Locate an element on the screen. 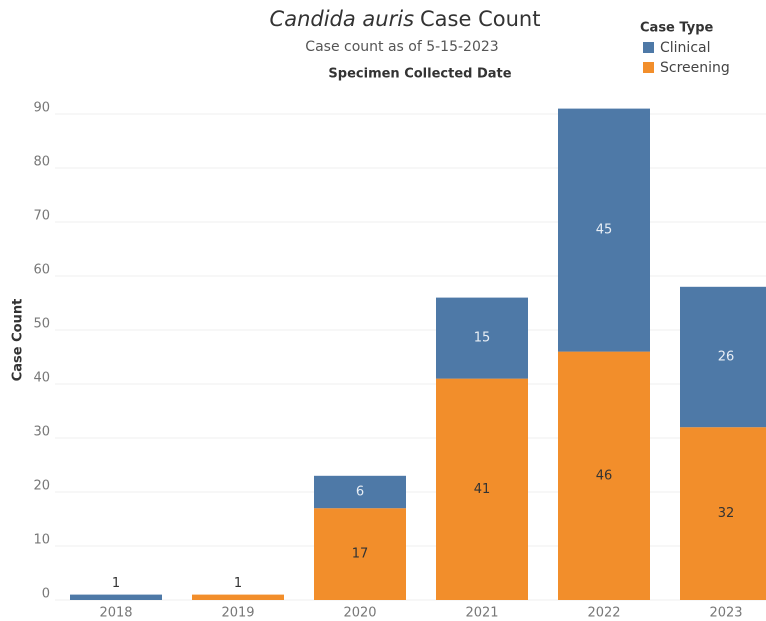 Image resolution: width=766 pixels, height=621 pixels. data-label: 17 is located at coordinates (360, 554).